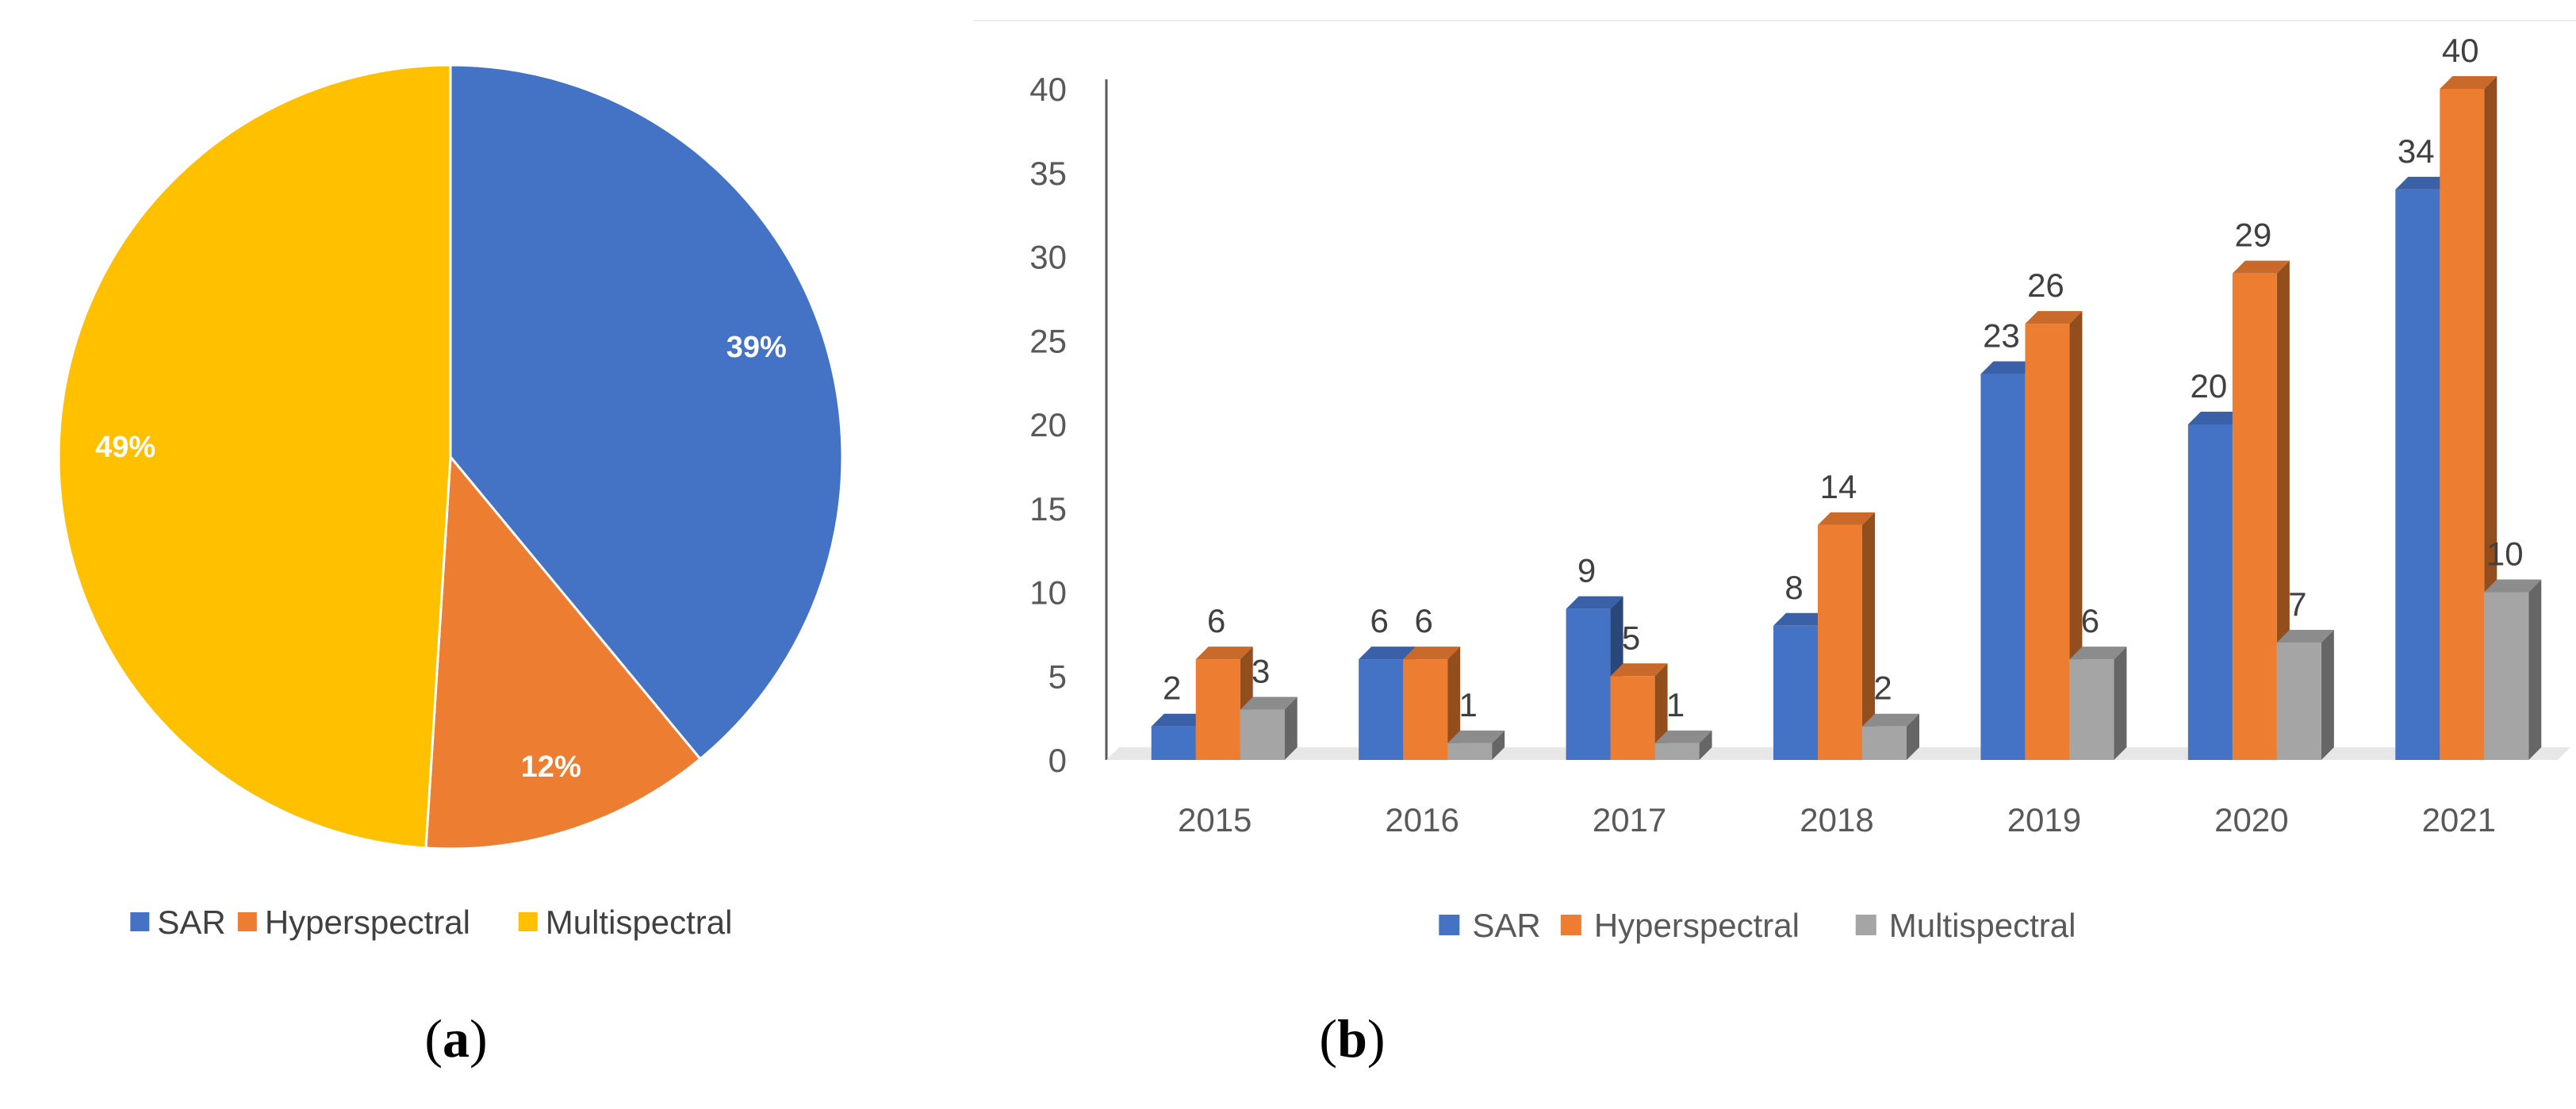 The height and width of the screenshot is (1109, 2576). I want to click on bar-legend-label-sar: SAR, so click(1506, 925).